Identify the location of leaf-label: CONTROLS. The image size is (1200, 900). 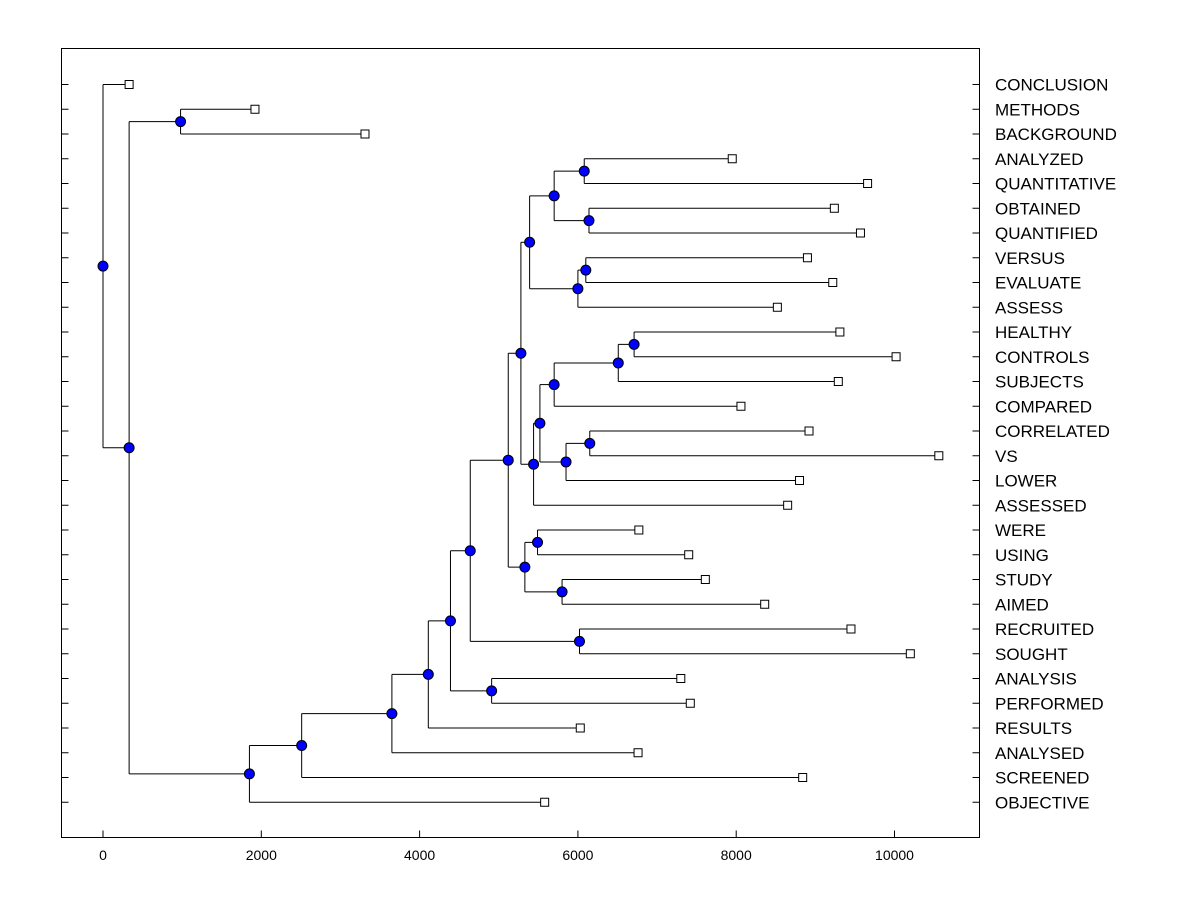
(1042, 357).